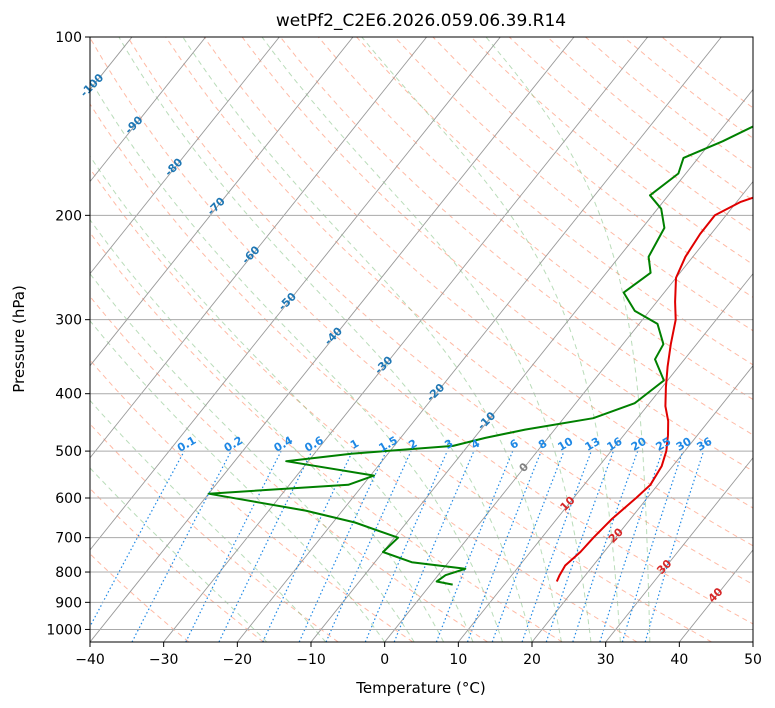  I want to click on x-tick-label: −30, so click(164, 660).